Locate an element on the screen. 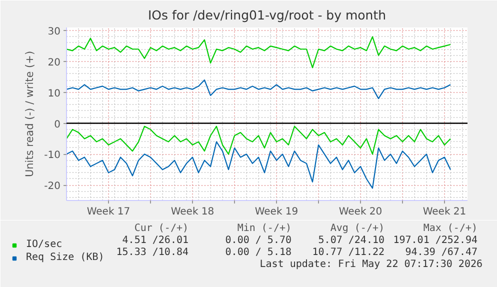 Image resolution: width=497 pixels, height=287 pixels. y-tick-label: 10 is located at coordinates (54, 94).